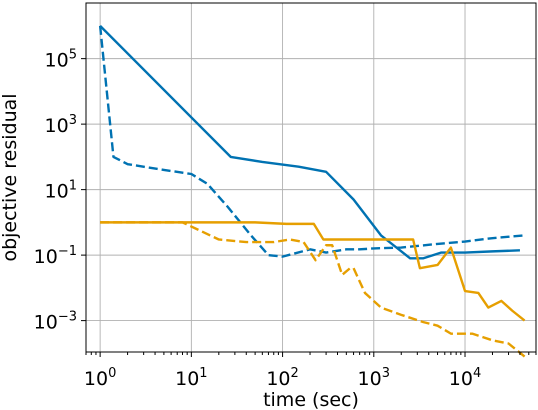 Image resolution: width=538 pixels, height=410 pixels. What do you see at coordinates (61, 60) in the screenshot?
I see `y-tick-label-0: 10⁵` at bounding box center [61, 60].